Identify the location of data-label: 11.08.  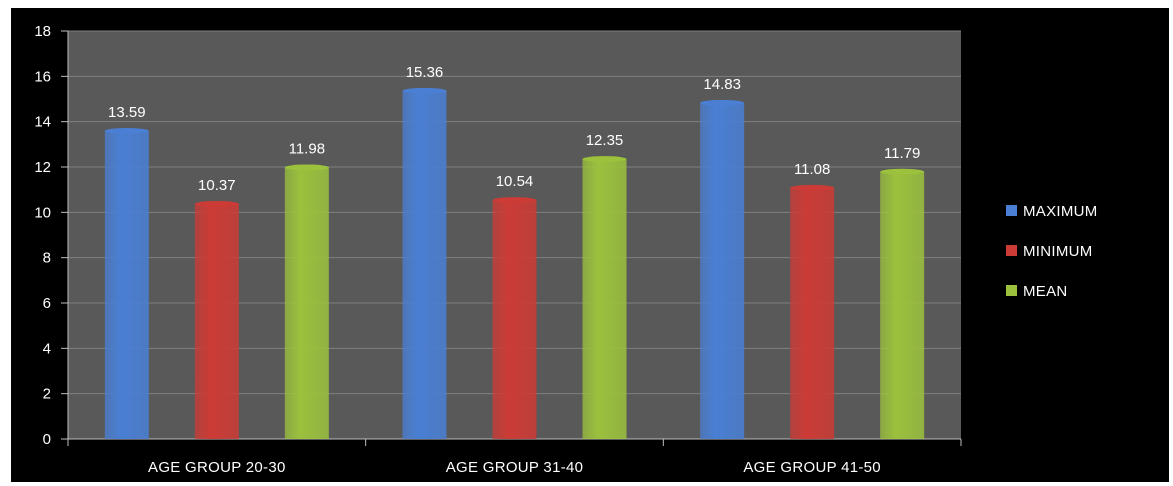
(812, 169).